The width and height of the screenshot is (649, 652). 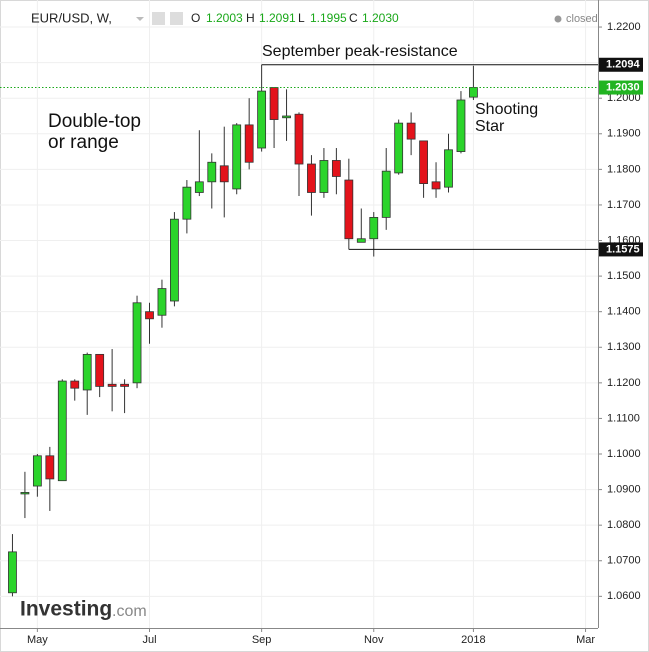 I want to click on last-price-box, so click(x=621, y=87).